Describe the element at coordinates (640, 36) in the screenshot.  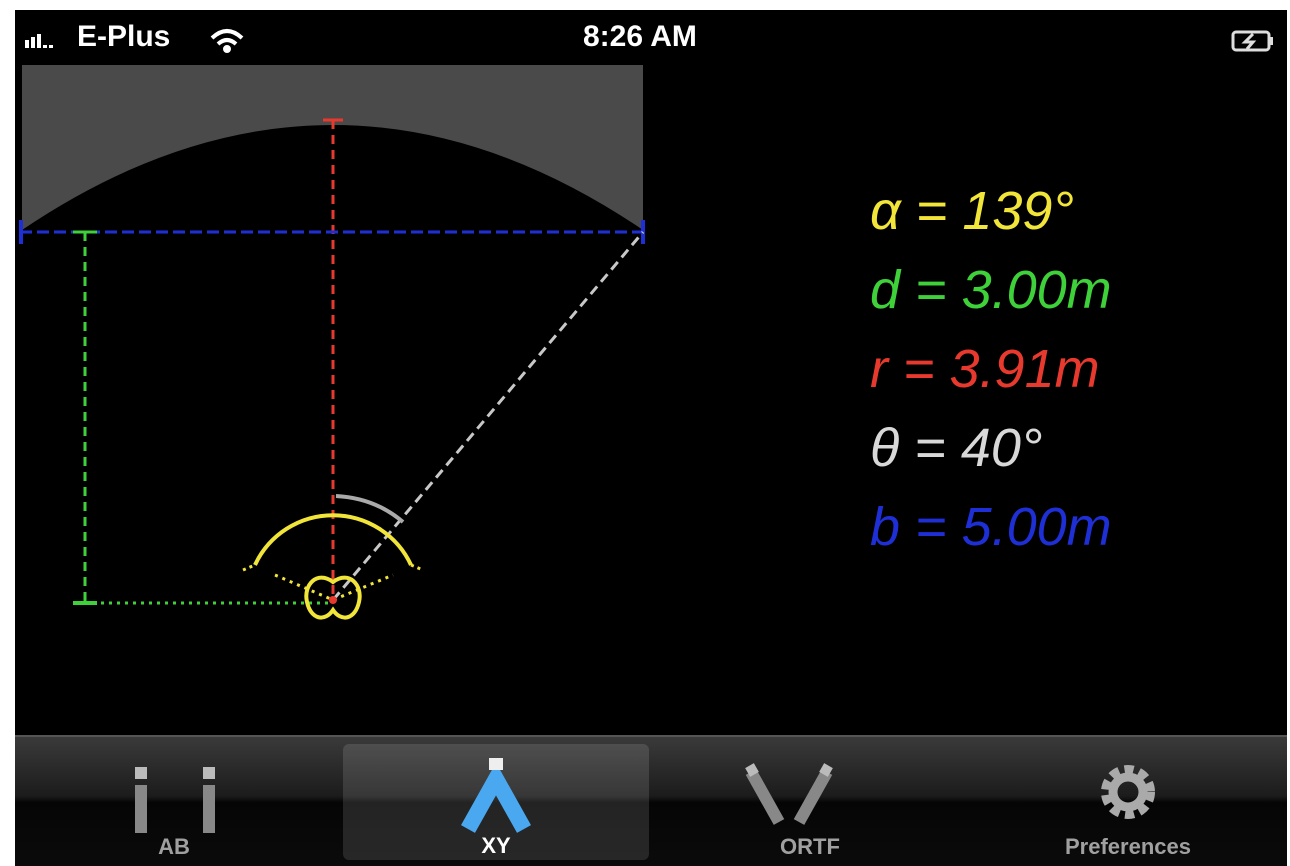
I see `clock: 8:26 AM` at that location.